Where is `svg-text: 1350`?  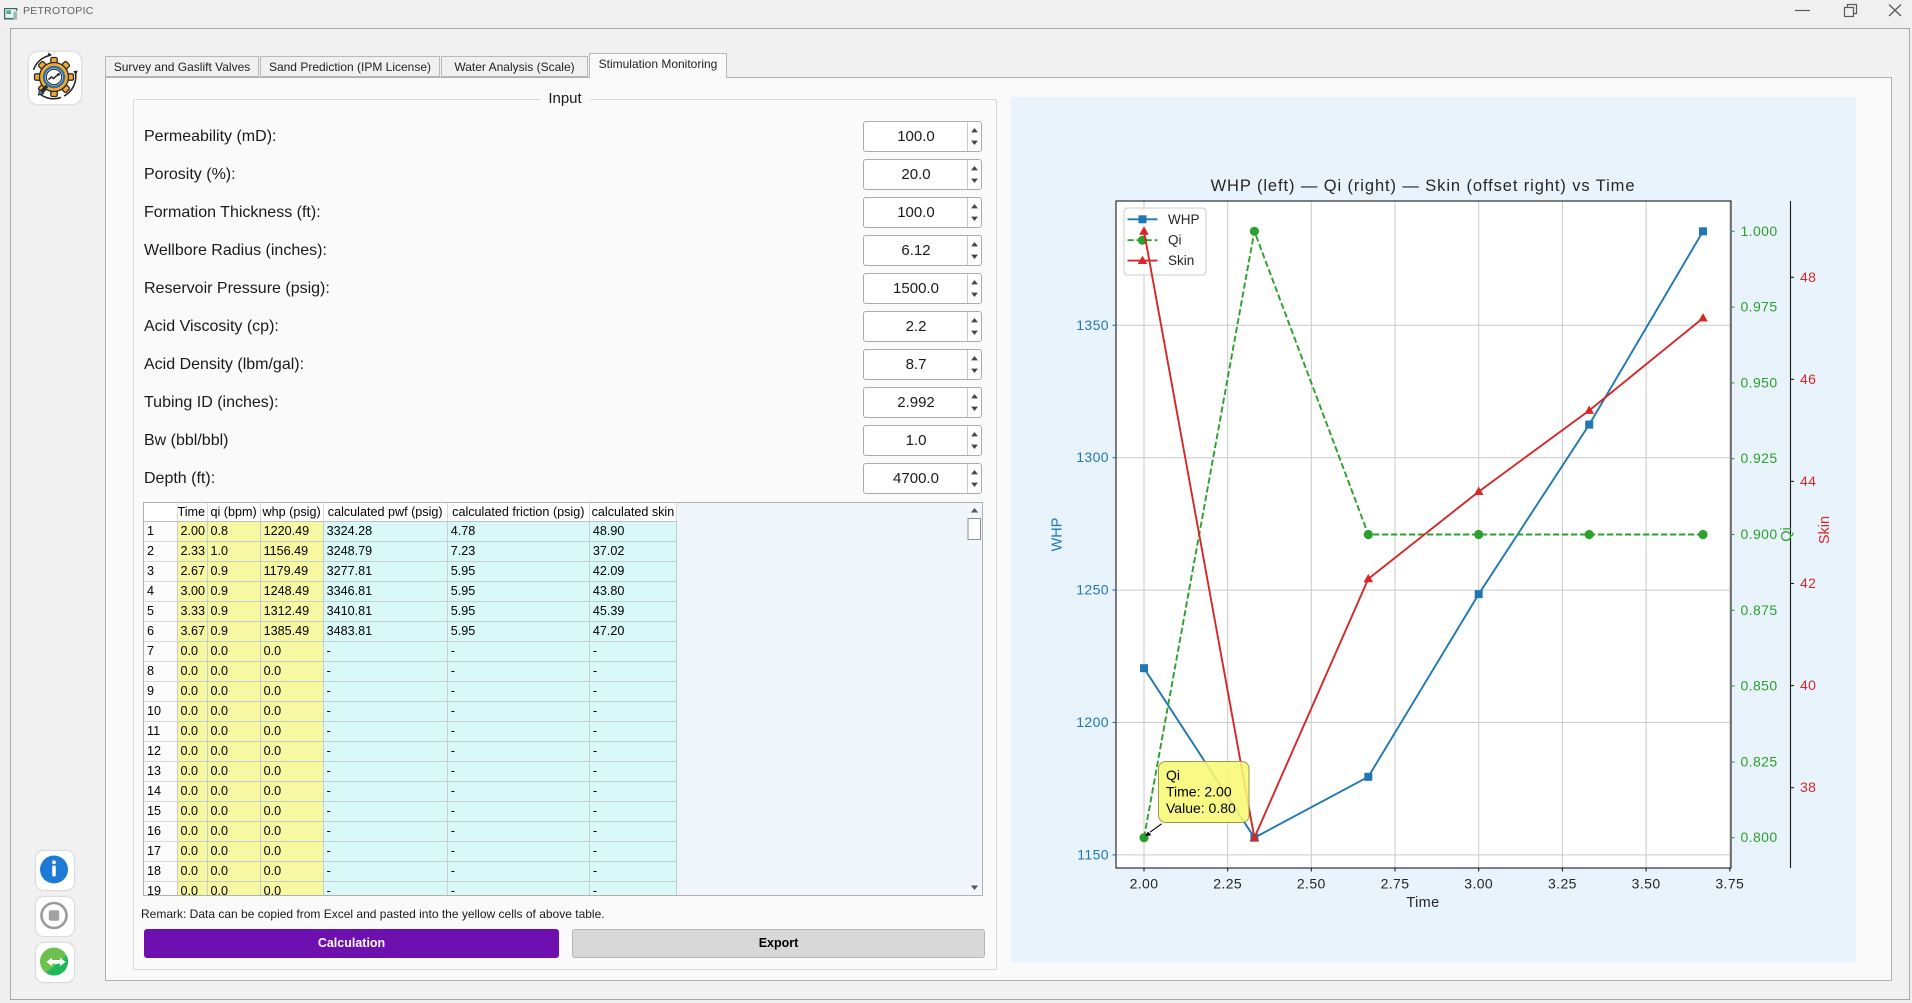 svg-text: 1350 is located at coordinates (1092, 325).